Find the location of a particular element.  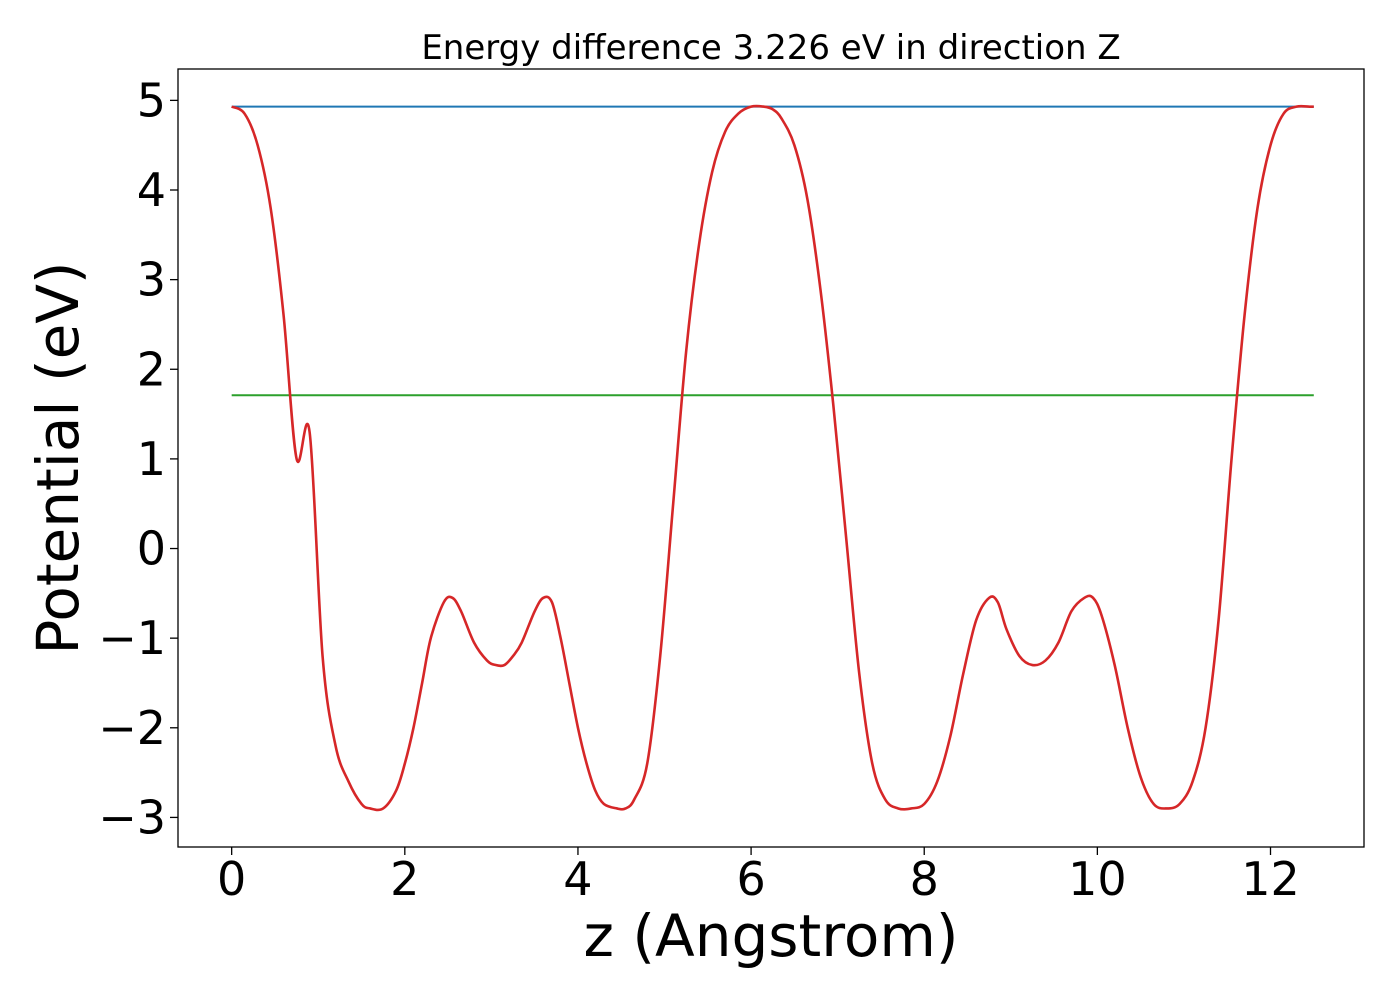

x-tick-label: 10 is located at coordinates (1097, 879).